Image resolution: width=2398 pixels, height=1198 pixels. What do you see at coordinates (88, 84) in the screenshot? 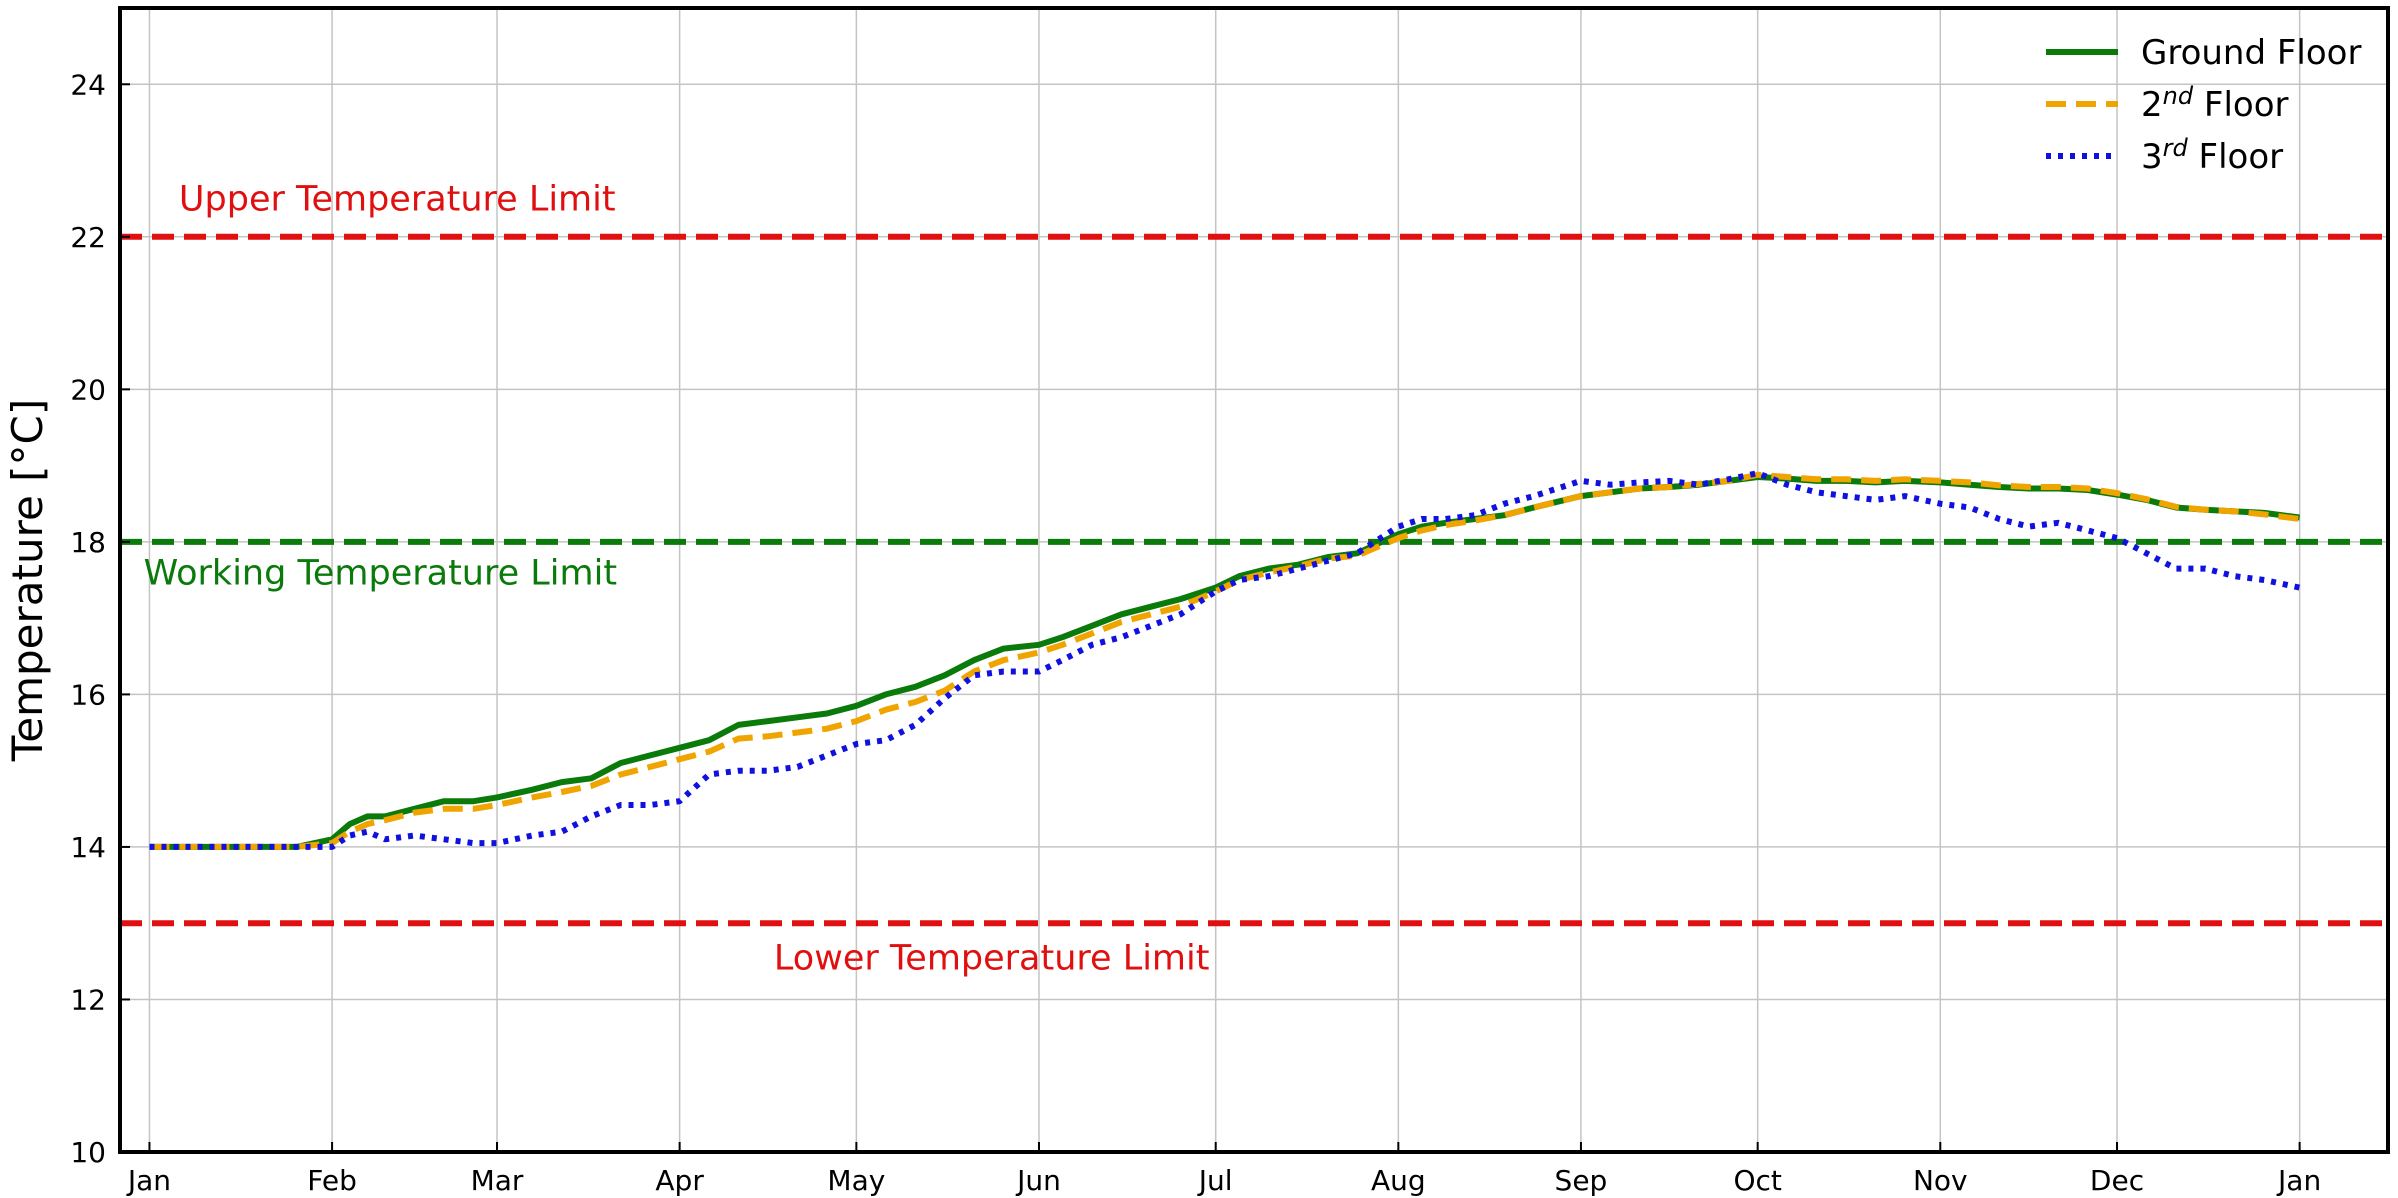
I see `y-tick-label: 24` at bounding box center [88, 84].